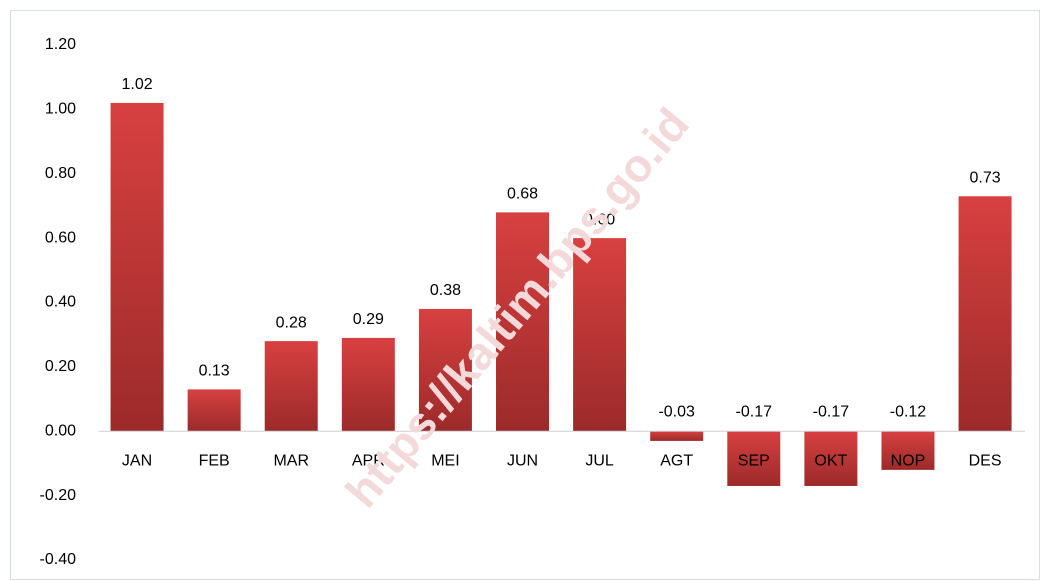 This screenshot has width=1043, height=581. I want to click on x-tick-label: JAN, so click(137, 460).